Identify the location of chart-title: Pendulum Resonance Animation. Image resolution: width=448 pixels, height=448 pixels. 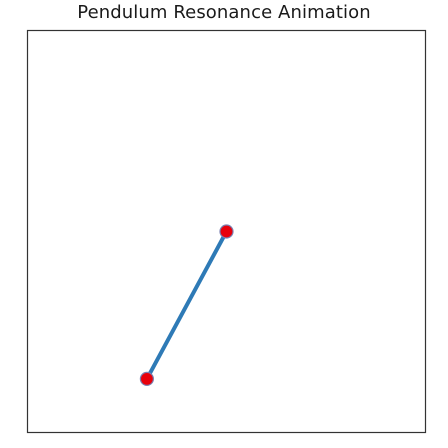
(224, 12).